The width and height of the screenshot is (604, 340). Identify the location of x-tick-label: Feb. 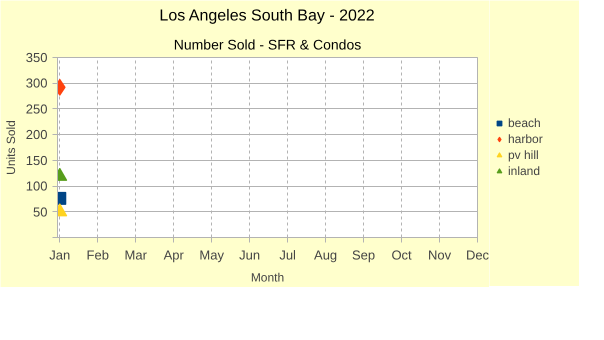
(97, 255).